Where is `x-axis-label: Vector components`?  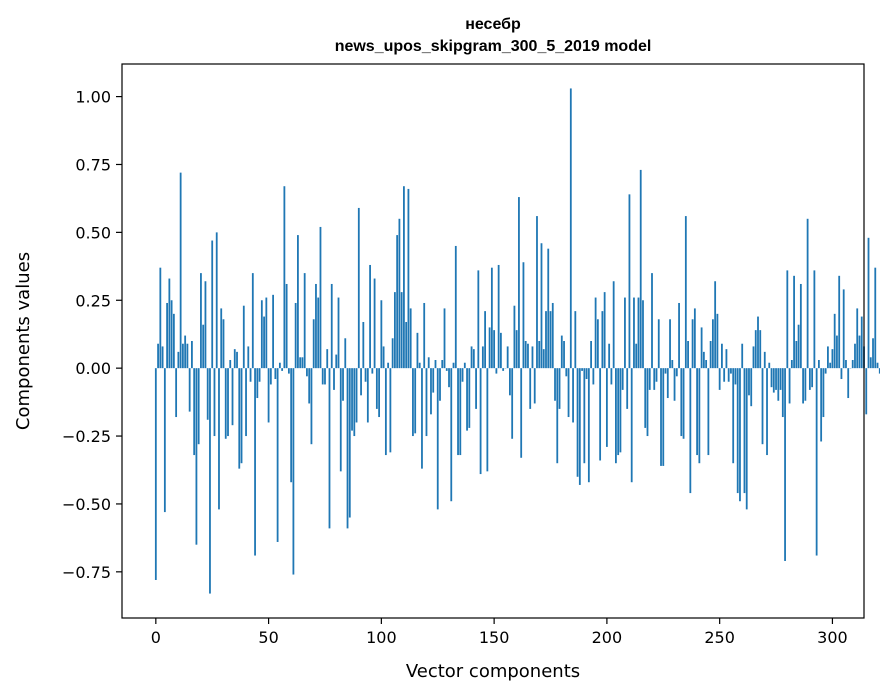 x-axis-label: Vector components is located at coordinates (493, 671).